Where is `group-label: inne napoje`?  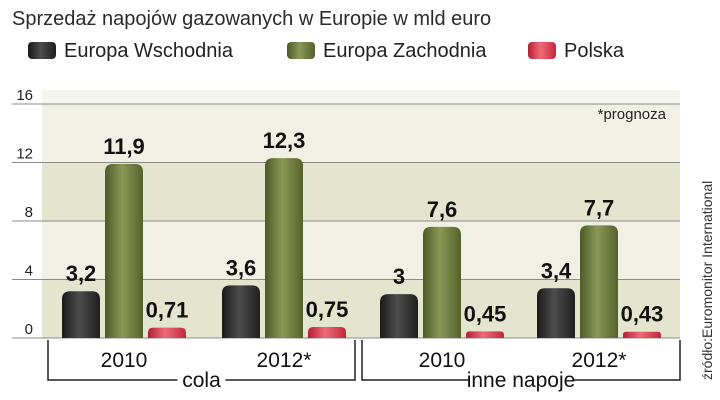
group-label: inne napoje is located at coordinates (521, 380).